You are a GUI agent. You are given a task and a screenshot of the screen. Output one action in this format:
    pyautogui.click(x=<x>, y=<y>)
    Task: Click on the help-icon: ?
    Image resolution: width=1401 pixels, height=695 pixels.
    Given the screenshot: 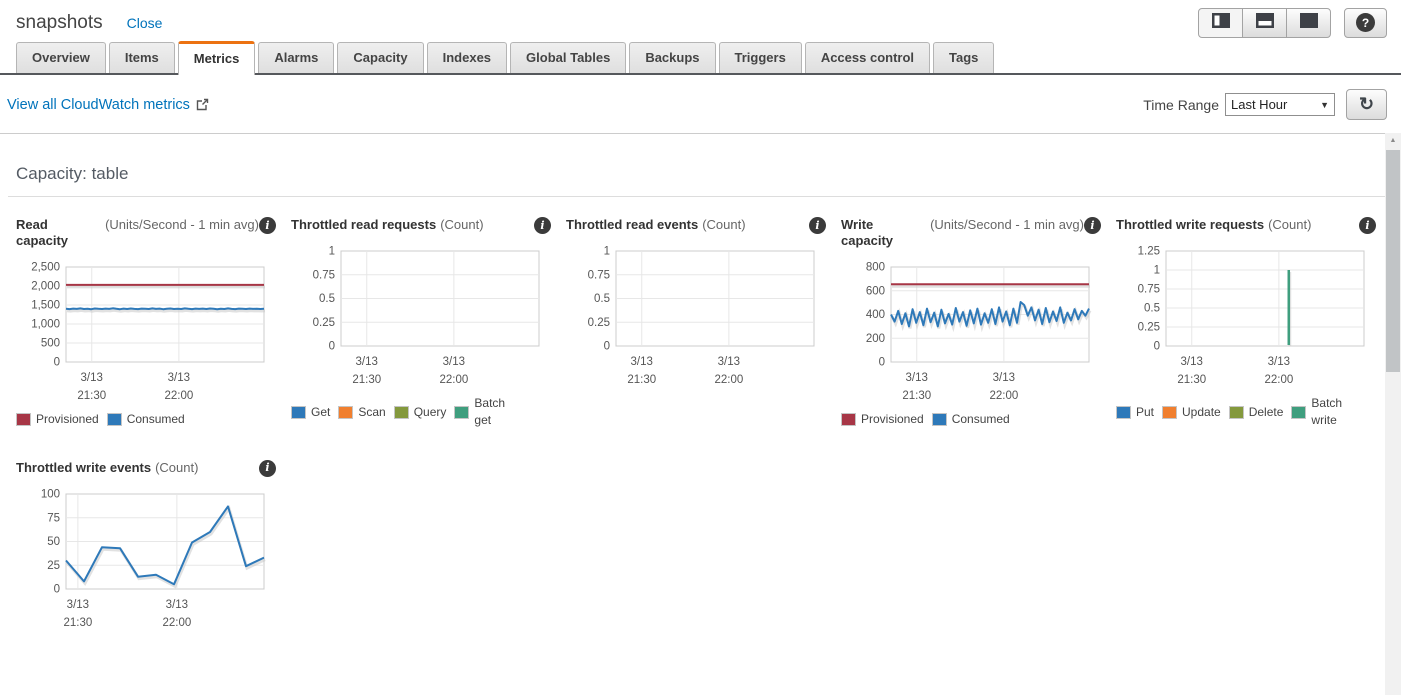 What is the action you would take?
    pyautogui.click(x=1365, y=22)
    